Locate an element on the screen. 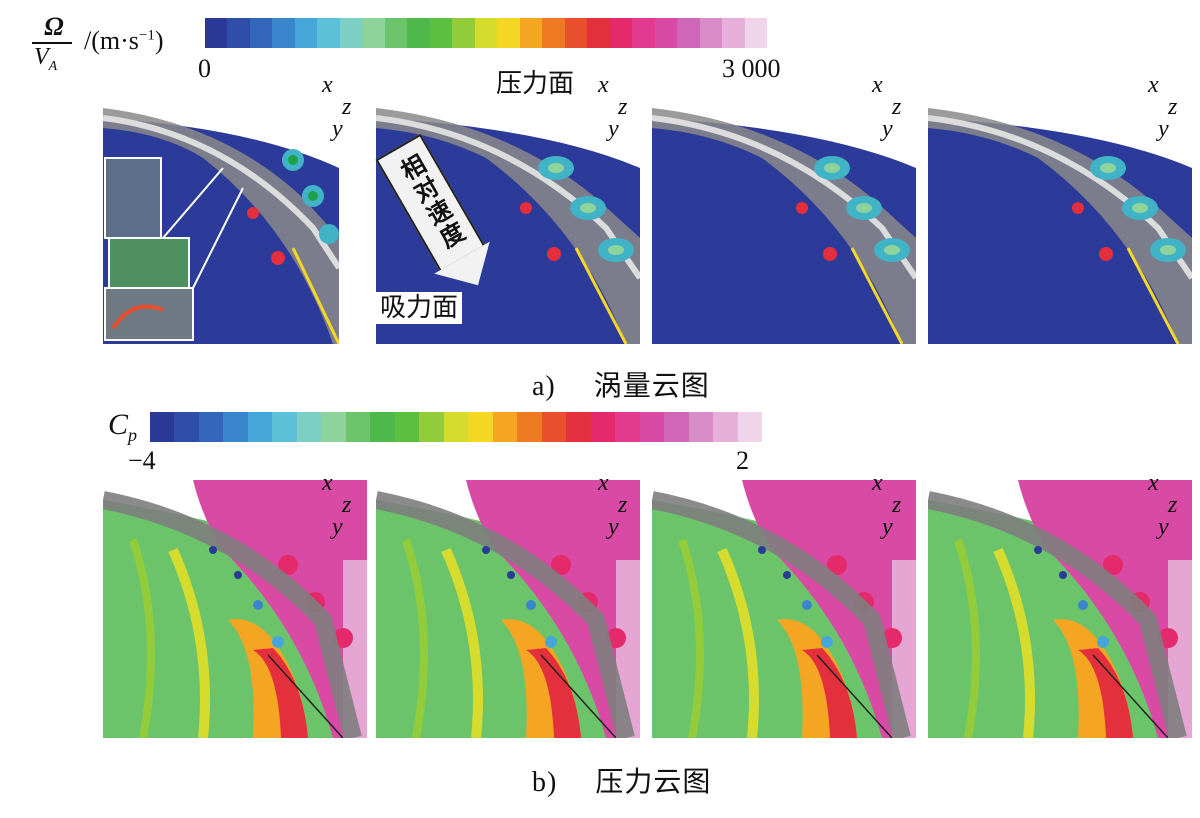 Image resolution: width=1200 pixels, height=818 pixels. title-denominator: V is located at coordinates (41, 57).